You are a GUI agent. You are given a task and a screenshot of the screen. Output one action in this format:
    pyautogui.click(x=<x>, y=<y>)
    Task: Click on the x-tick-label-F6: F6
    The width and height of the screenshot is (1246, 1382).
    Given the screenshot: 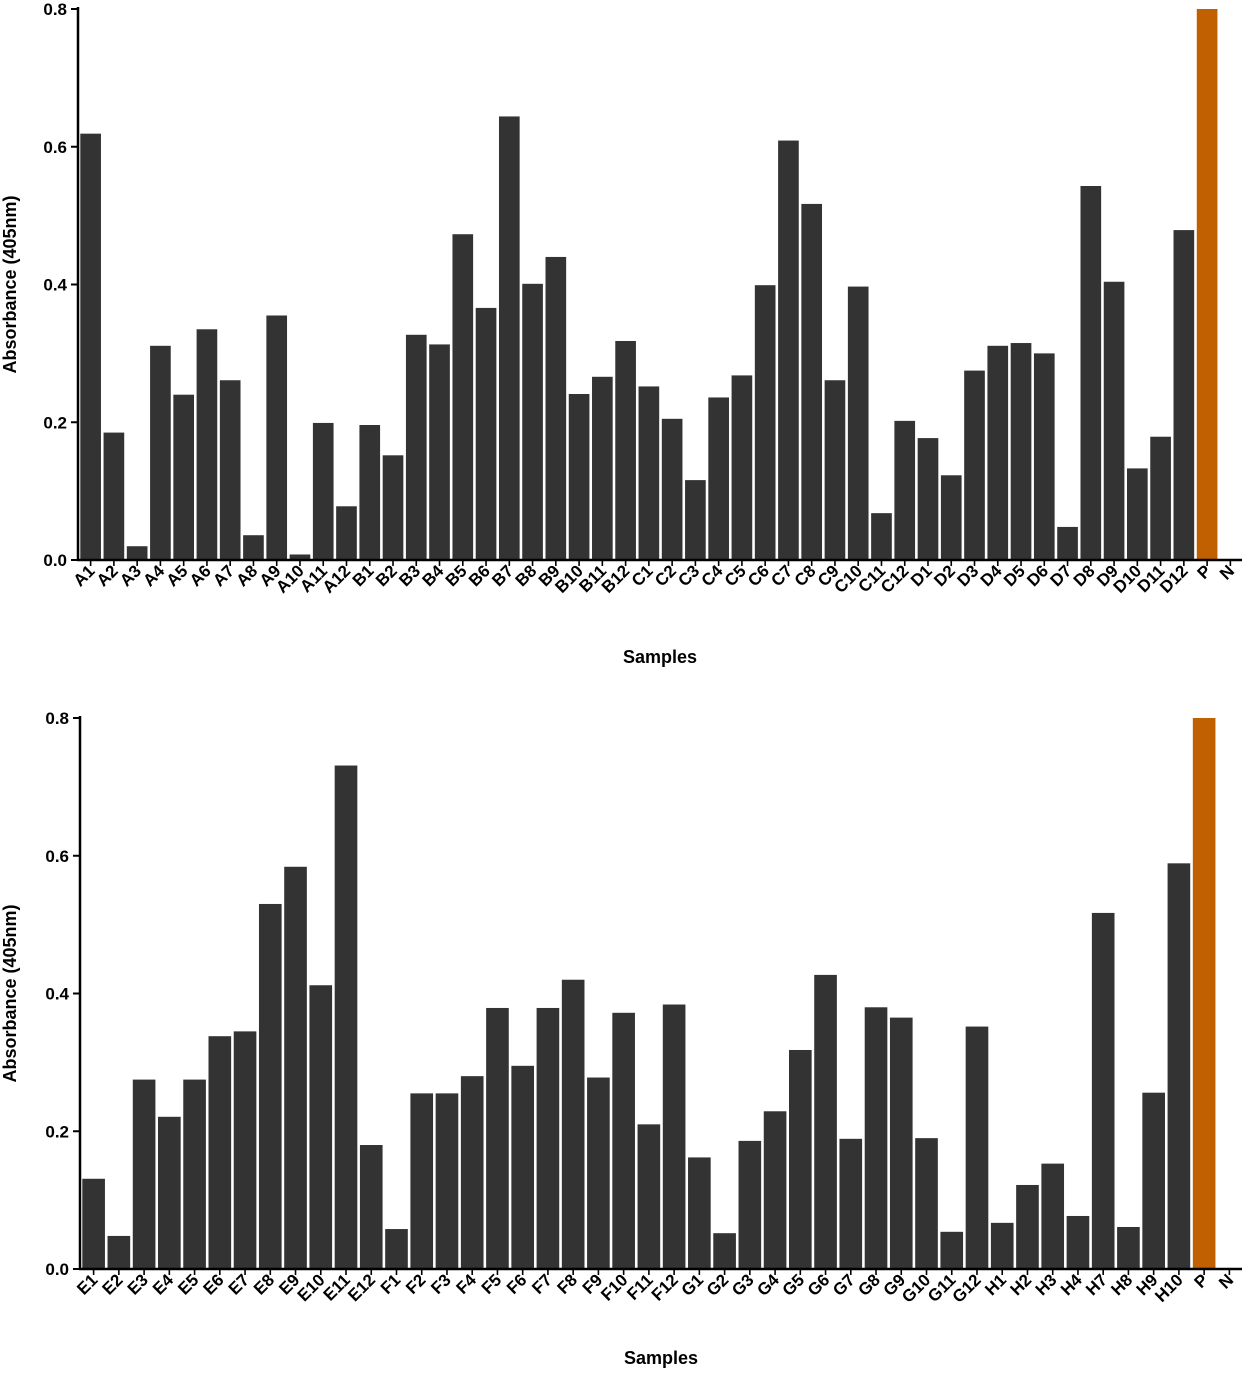 What is the action you would take?
    pyautogui.click(x=516, y=1283)
    